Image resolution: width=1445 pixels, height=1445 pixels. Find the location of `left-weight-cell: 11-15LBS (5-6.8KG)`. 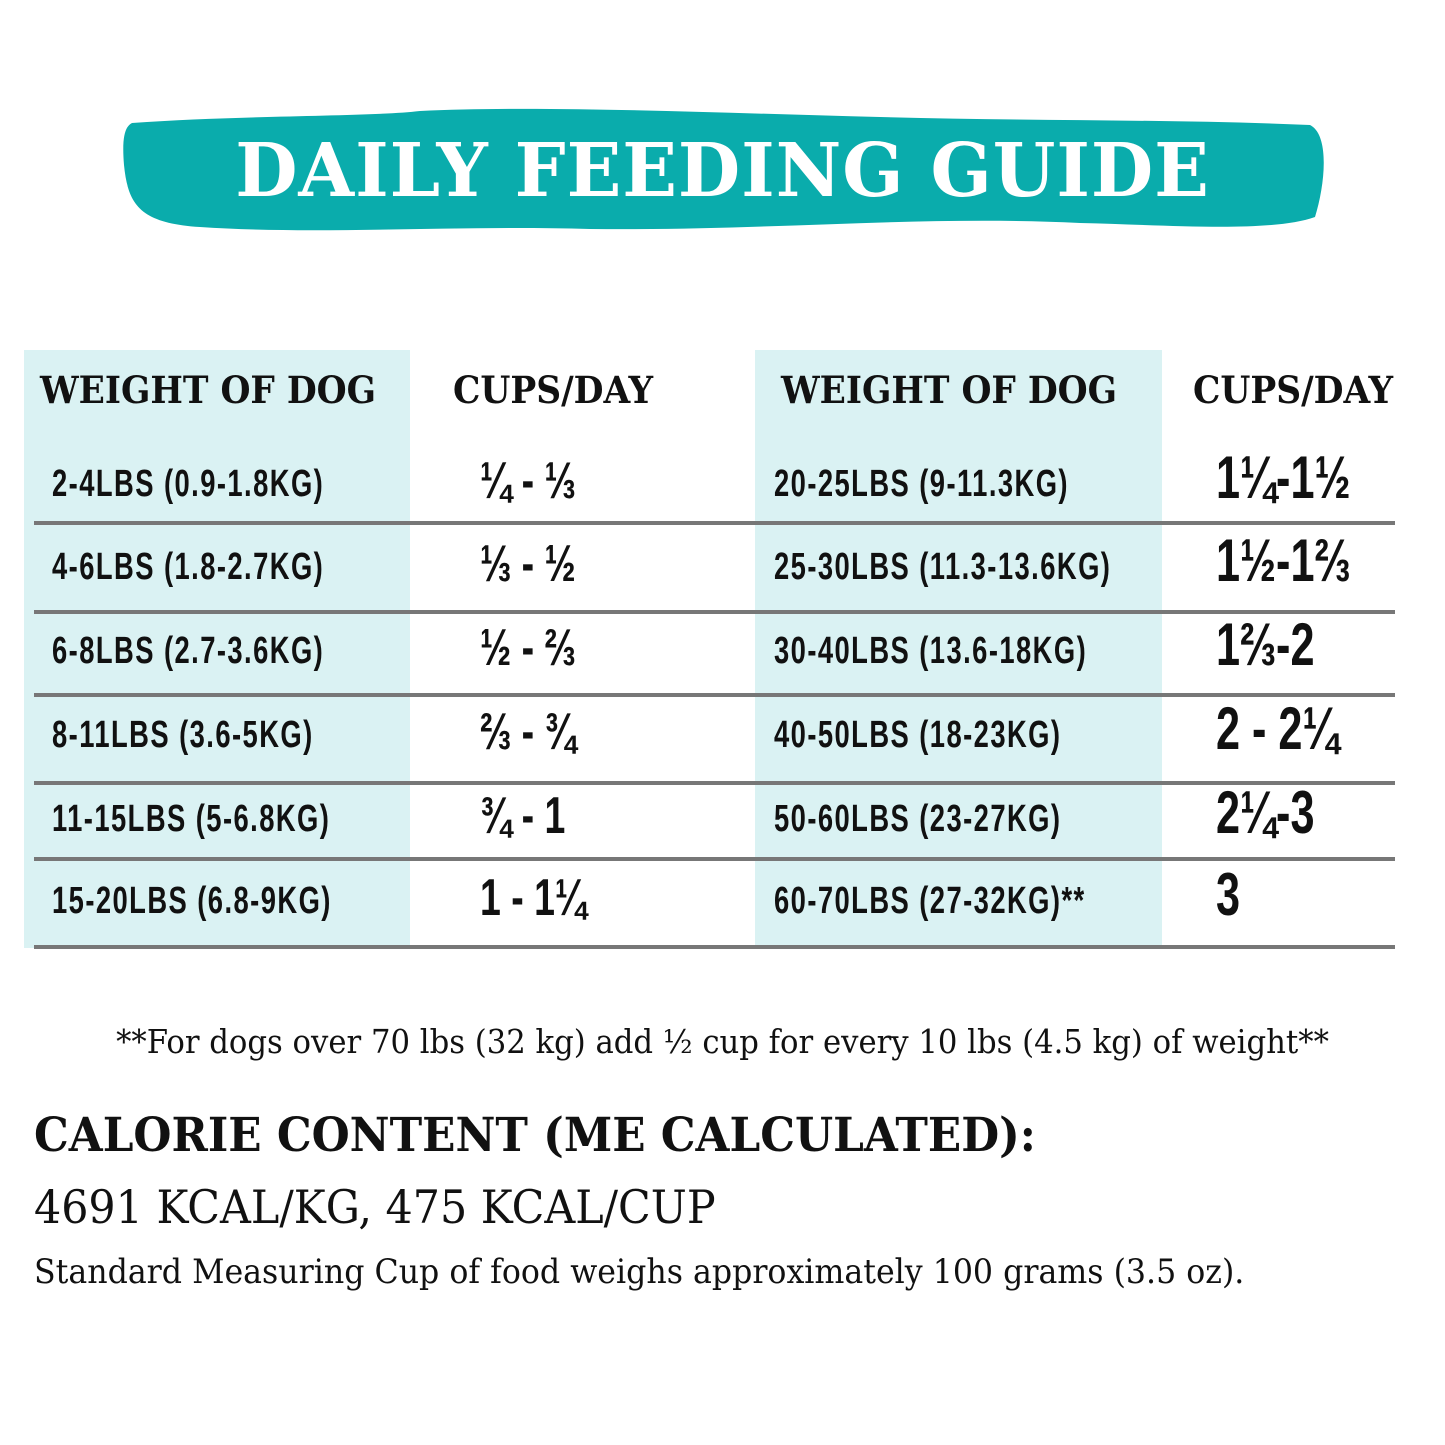

left-weight-cell: 11-15LBS (5-6.8KG) is located at coordinates (191, 819).